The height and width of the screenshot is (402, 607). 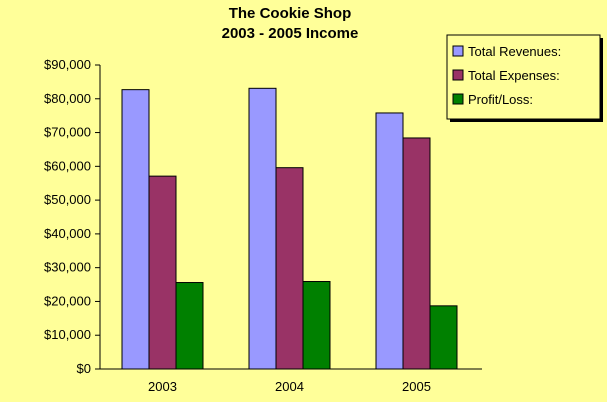 I want to click on chart-subtitle: 2003 - 2005 Income, so click(x=290, y=33).